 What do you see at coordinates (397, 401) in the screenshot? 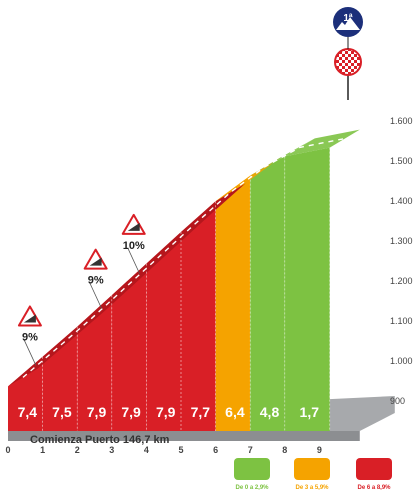
I see `y-tick-label-0: 900` at bounding box center [397, 401].